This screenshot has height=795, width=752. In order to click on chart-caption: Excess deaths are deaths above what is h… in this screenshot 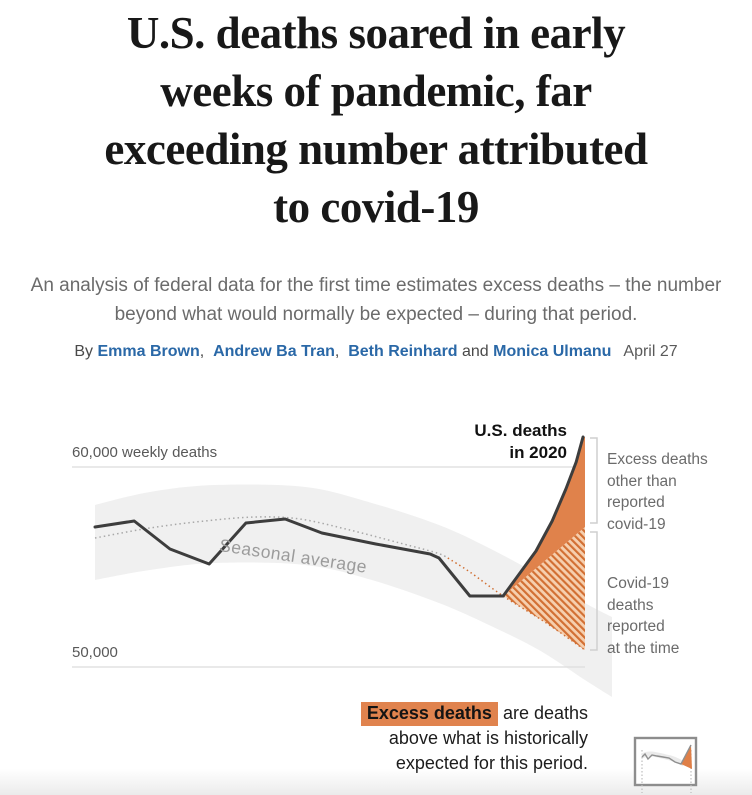, I will do `click(428, 738)`.